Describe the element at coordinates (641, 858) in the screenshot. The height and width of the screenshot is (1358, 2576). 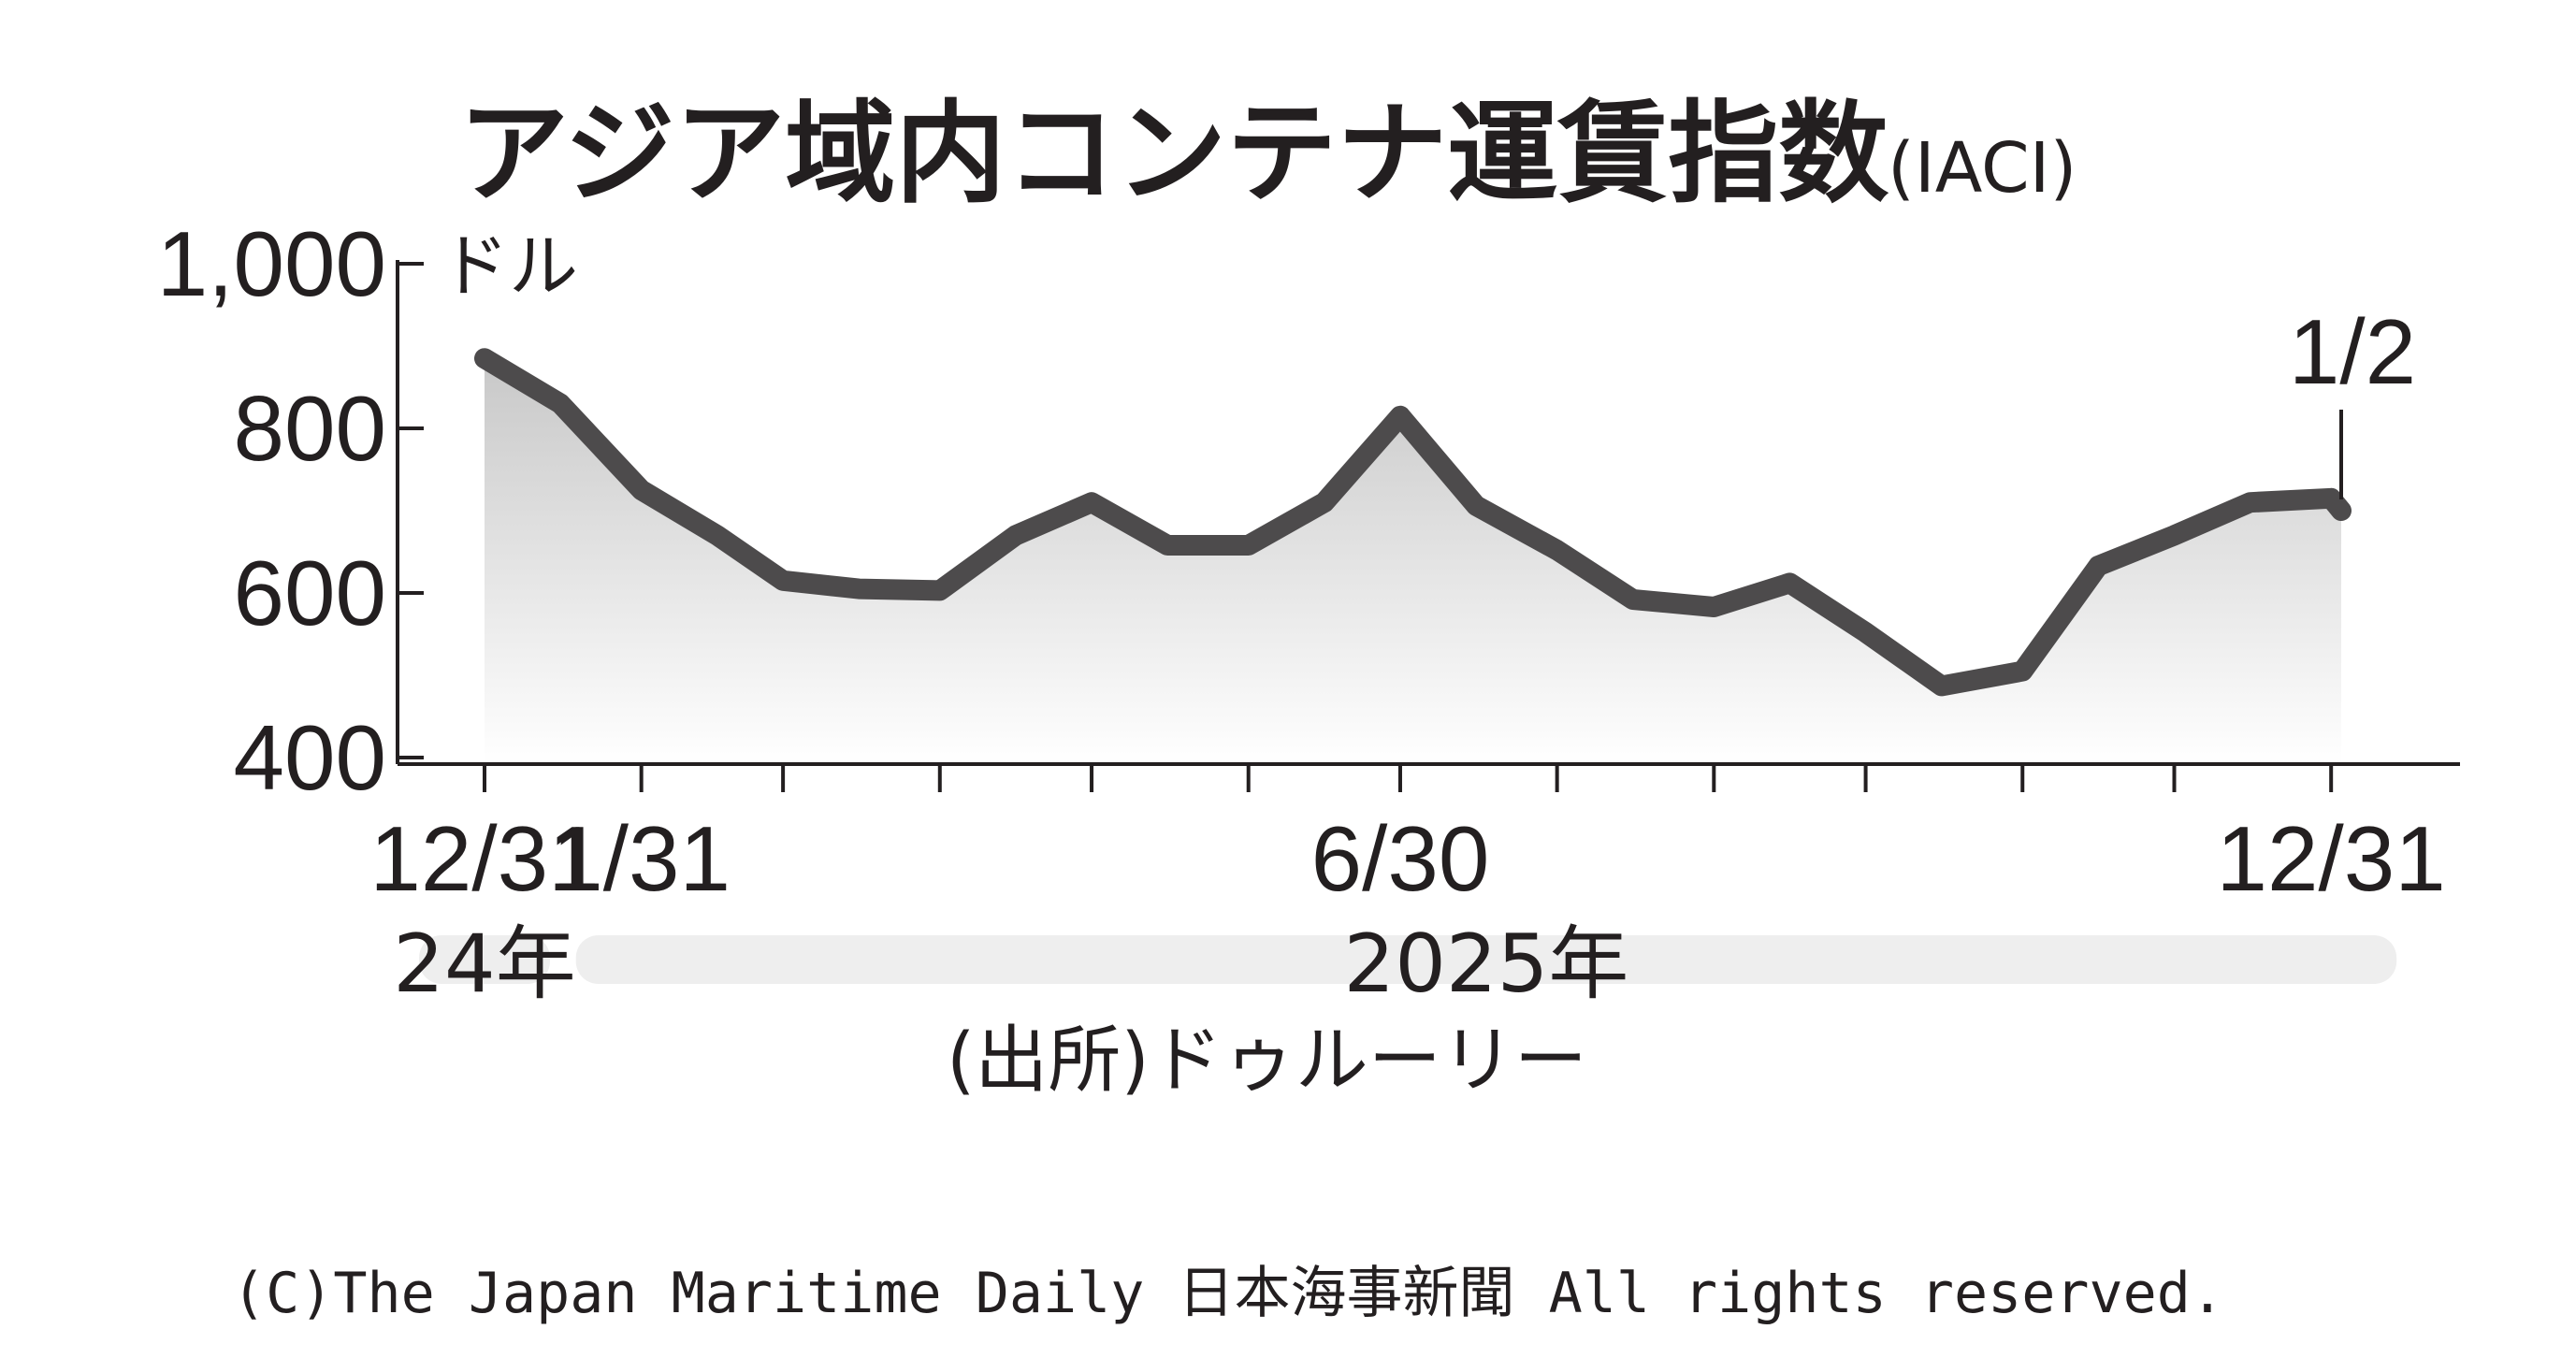
I see `x-tick-label: 1/31` at that location.